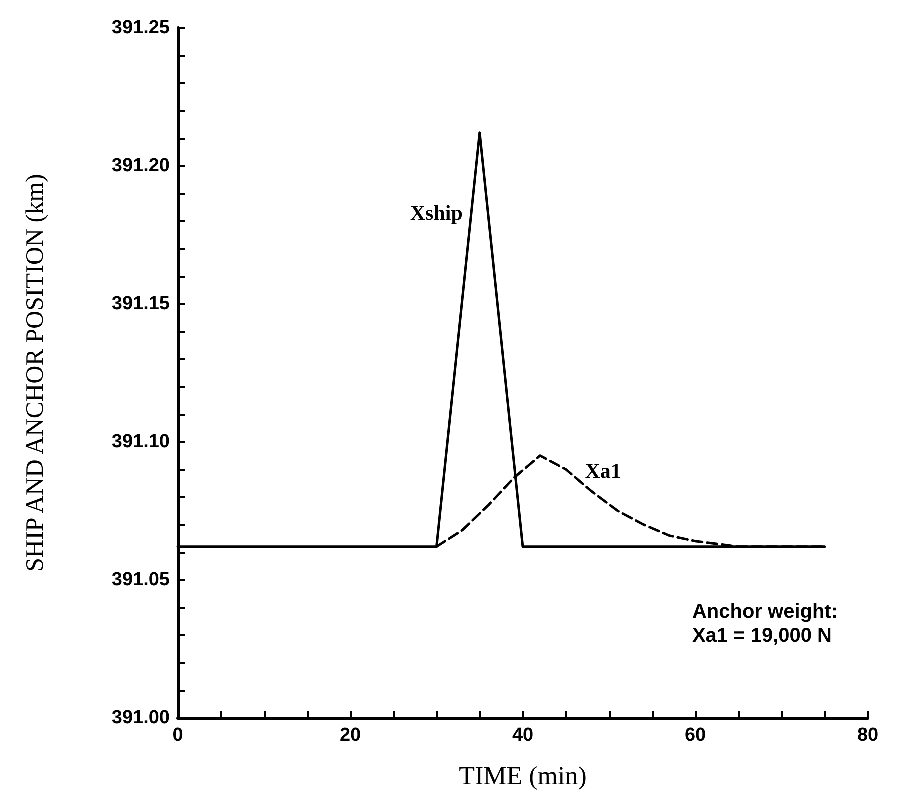  Describe the element at coordinates (141, 304) in the screenshot. I see `y-tick-label: 391.15` at that location.